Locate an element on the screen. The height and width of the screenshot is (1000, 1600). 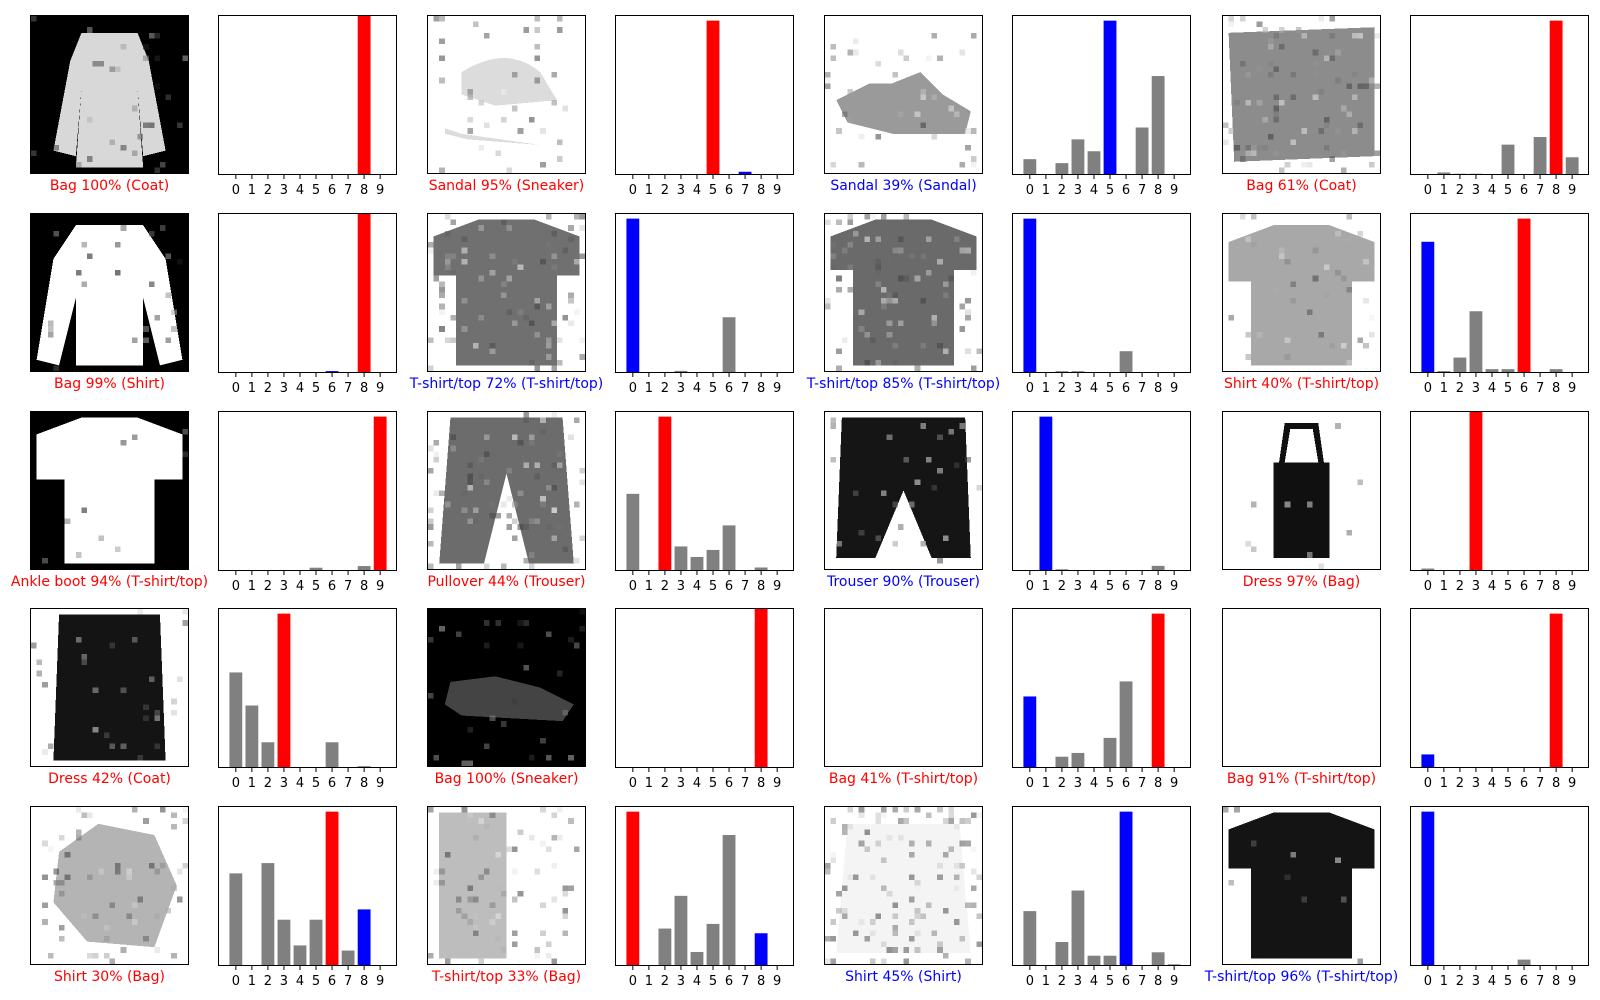
prediction-caption: Sandal 95% (Sneaker) is located at coordinates (506, 186).